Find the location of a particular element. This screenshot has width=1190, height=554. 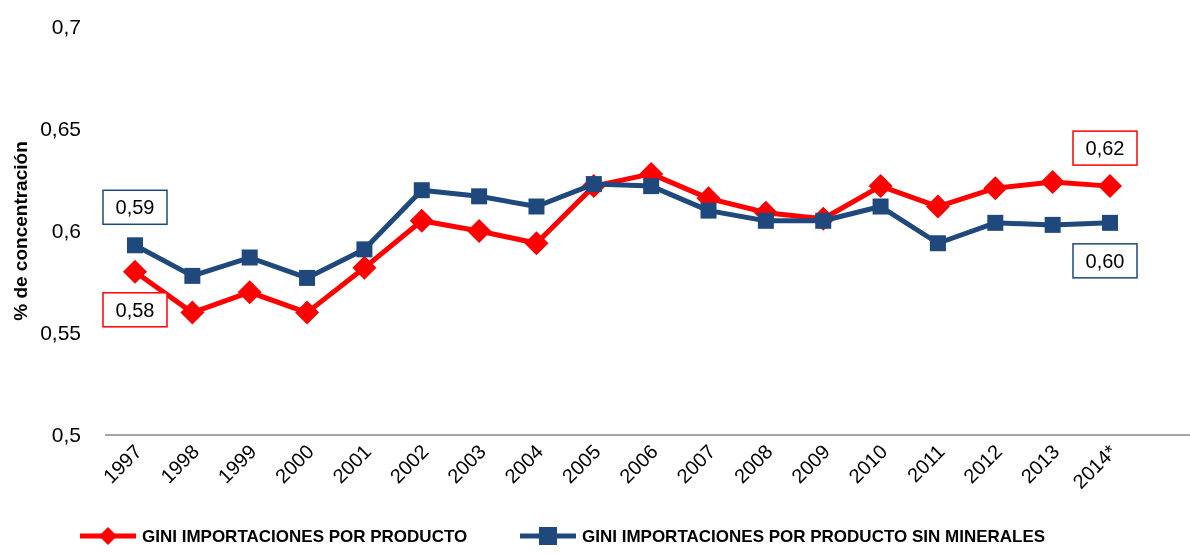

y-tick-label: 0,55 is located at coordinates (60, 332).